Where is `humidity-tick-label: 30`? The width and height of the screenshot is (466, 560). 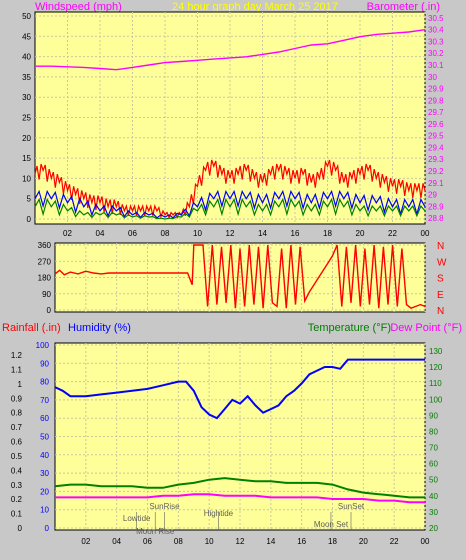 humidity-tick-label: 30 is located at coordinates (44, 473).